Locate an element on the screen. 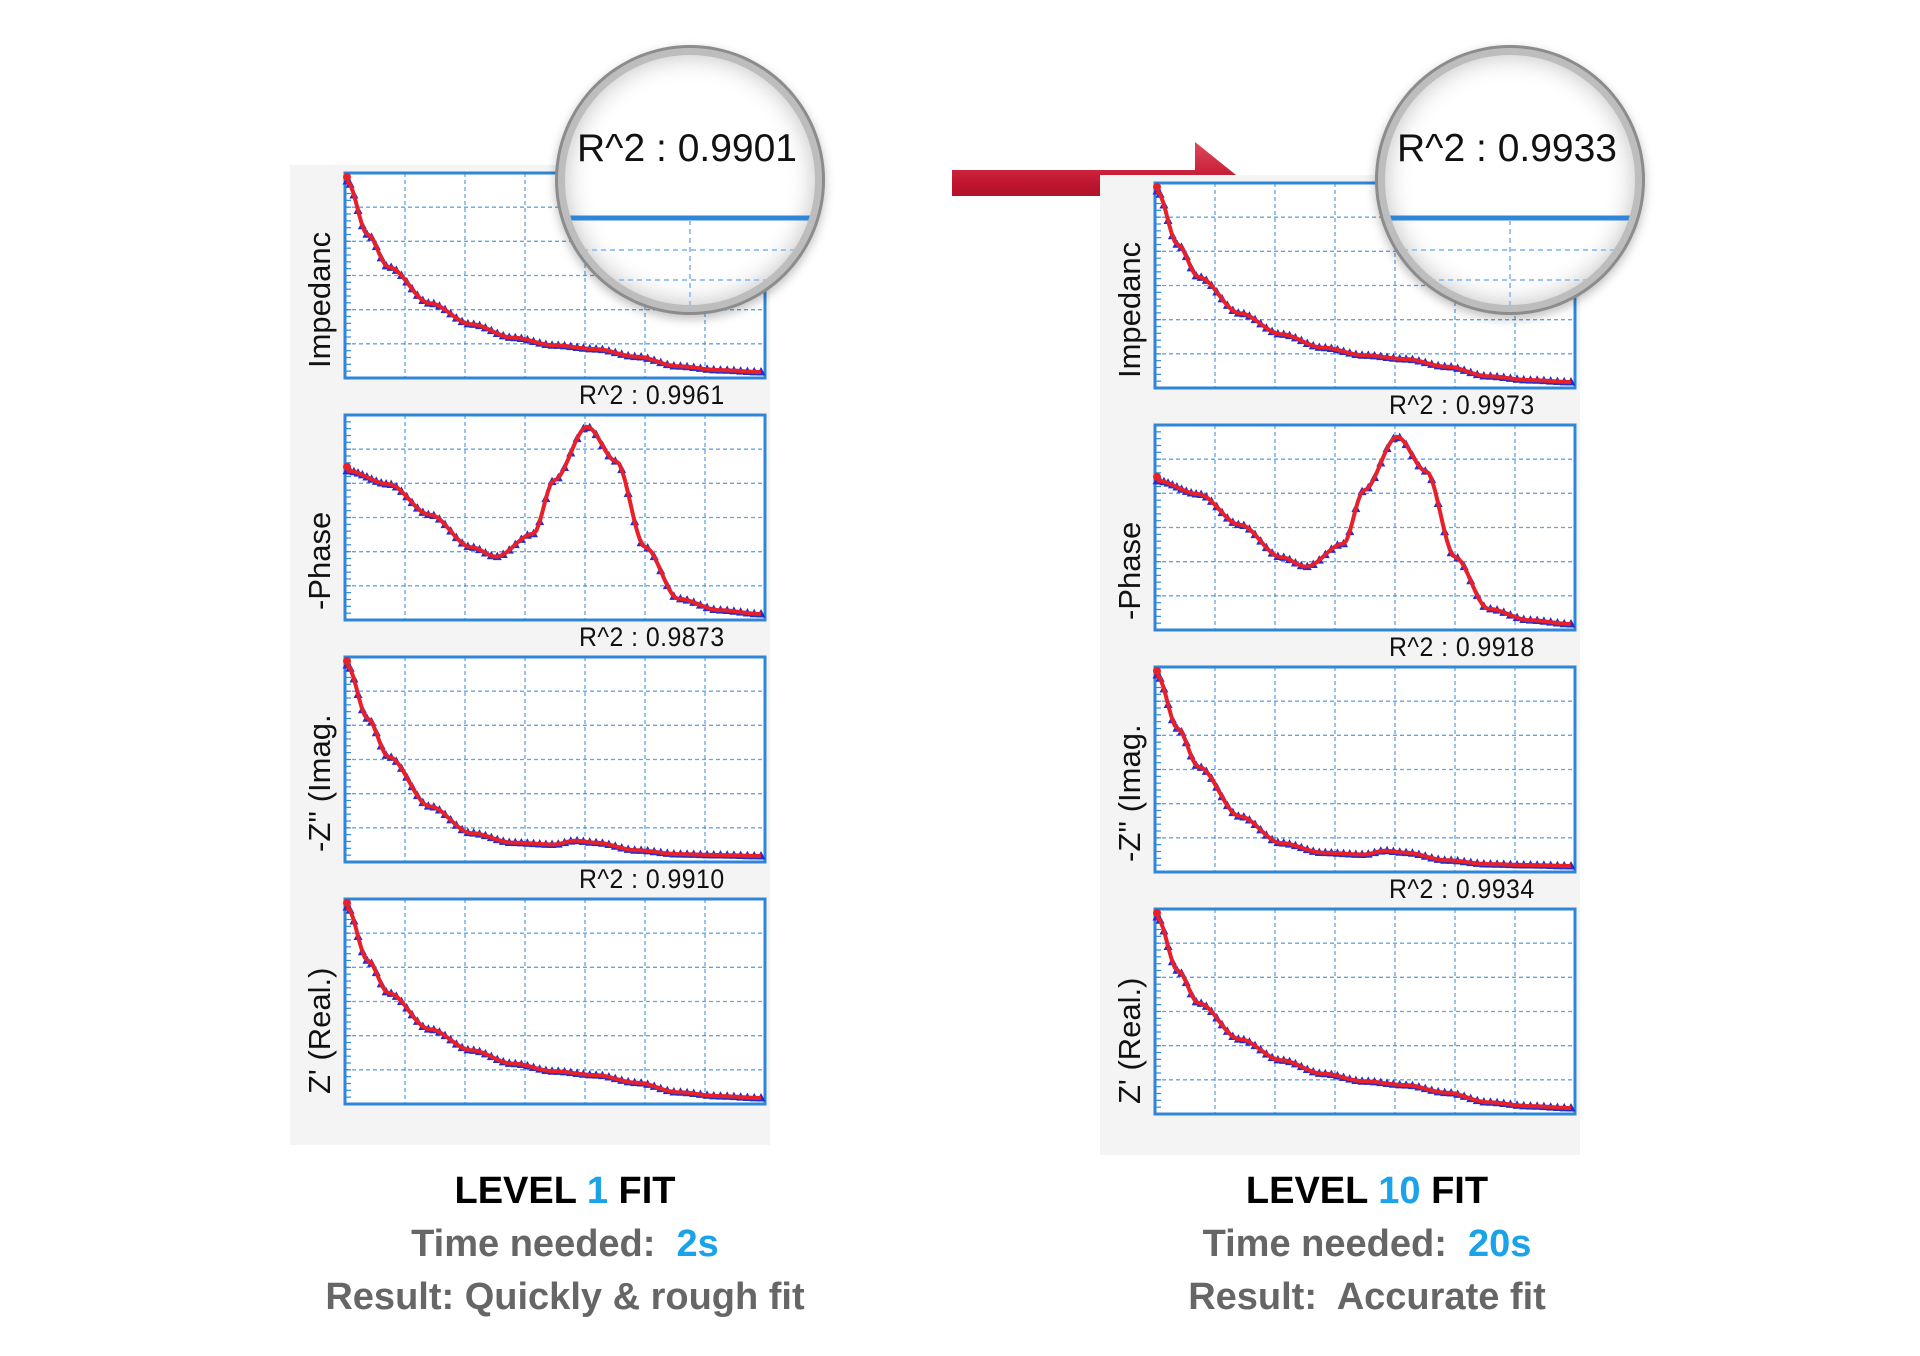 The width and height of the screenshot is (1920, 1356). magnifier-left: R^2 : 0.9901 is located at coordinates (690, 180).